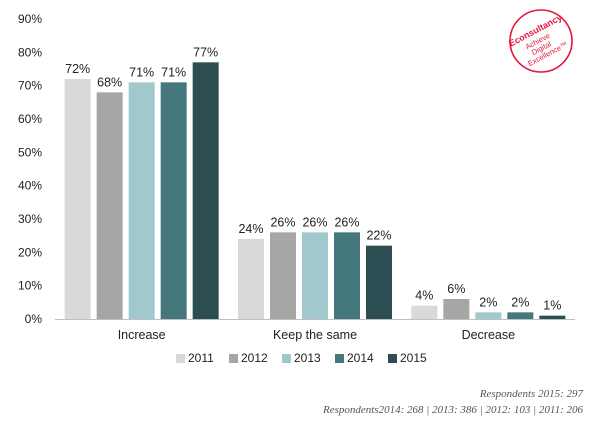 The height and width of the screenshot is (428, 591). Describe the element at coordinates (201, 358) in the screenshot. I see `legend-label: 2011` at that location.